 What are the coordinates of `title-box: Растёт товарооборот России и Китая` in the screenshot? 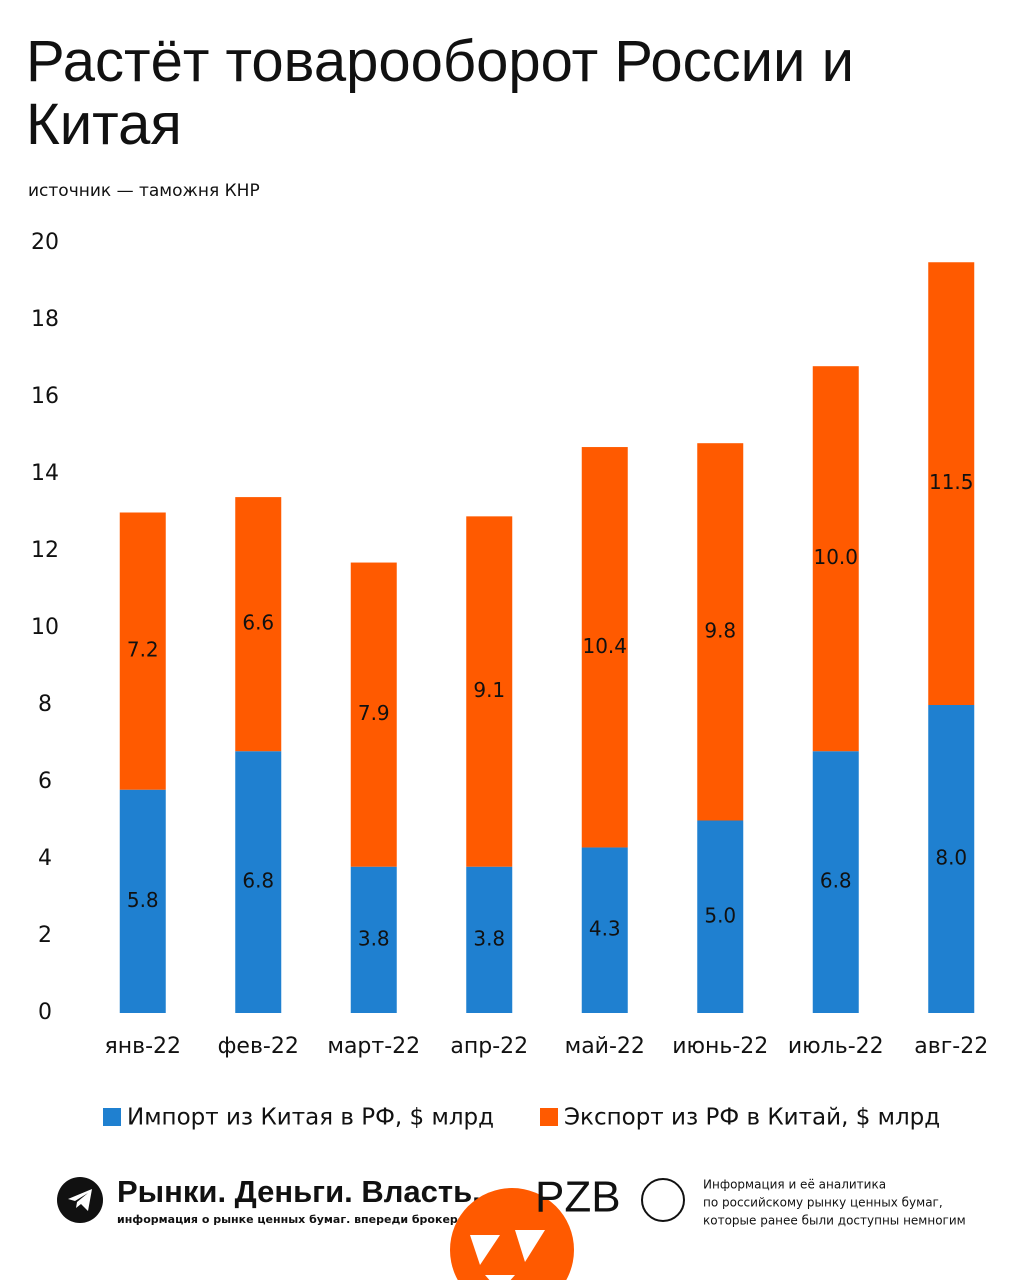 It's located at (440, 93).